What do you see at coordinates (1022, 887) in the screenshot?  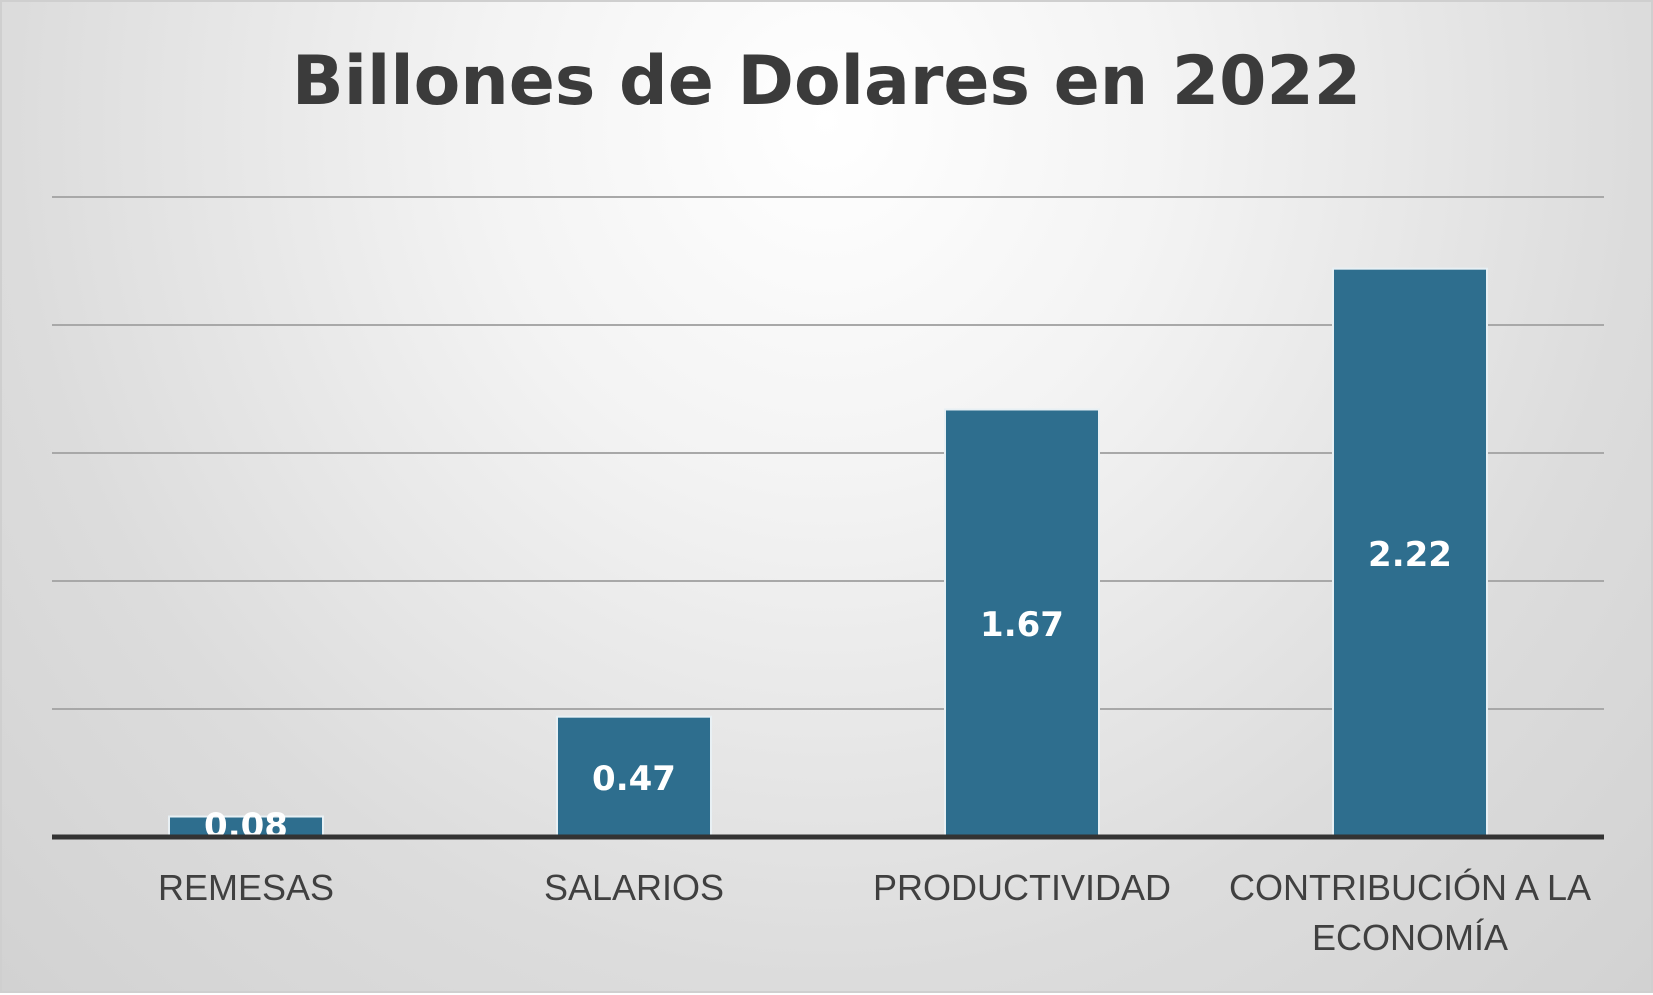 I see `x-tick-label: PRODUCTIVIDAD` at bounding box center [1022, 887].